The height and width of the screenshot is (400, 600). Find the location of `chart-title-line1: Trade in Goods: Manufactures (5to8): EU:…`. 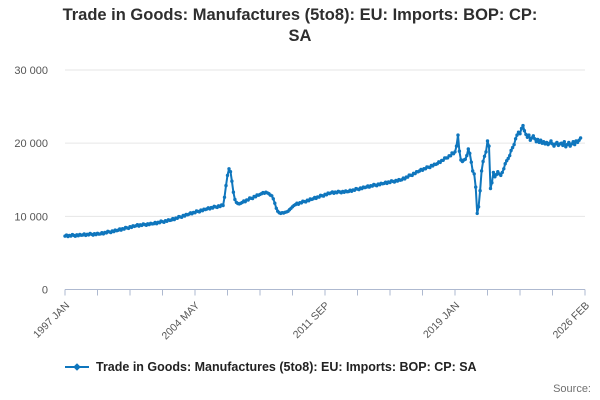

chart-title-line1: Trade in Goods: Manufactures (5to8): EU:… is located at coordinates (300, 15).